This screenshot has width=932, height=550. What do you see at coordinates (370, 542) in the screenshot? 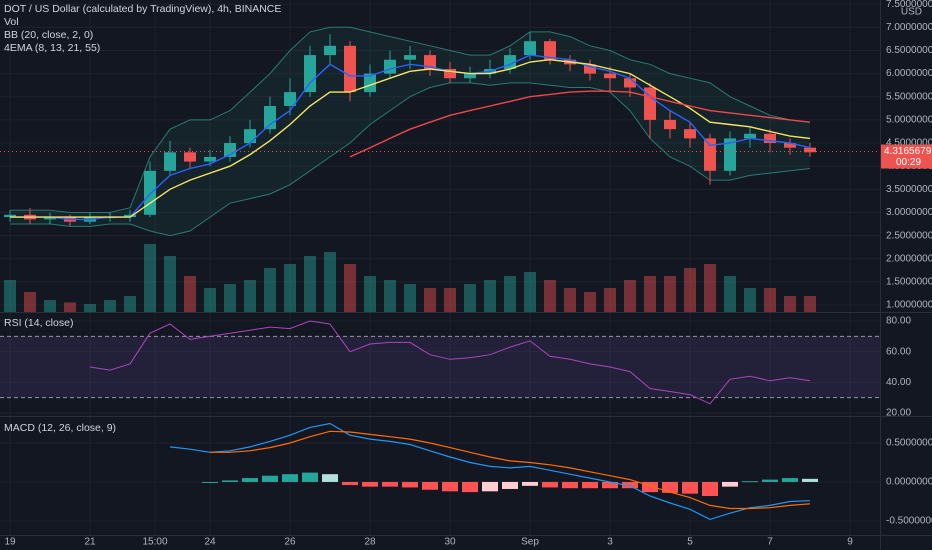
I see `x-tick-label: 28` at bounding box center [370, 542].